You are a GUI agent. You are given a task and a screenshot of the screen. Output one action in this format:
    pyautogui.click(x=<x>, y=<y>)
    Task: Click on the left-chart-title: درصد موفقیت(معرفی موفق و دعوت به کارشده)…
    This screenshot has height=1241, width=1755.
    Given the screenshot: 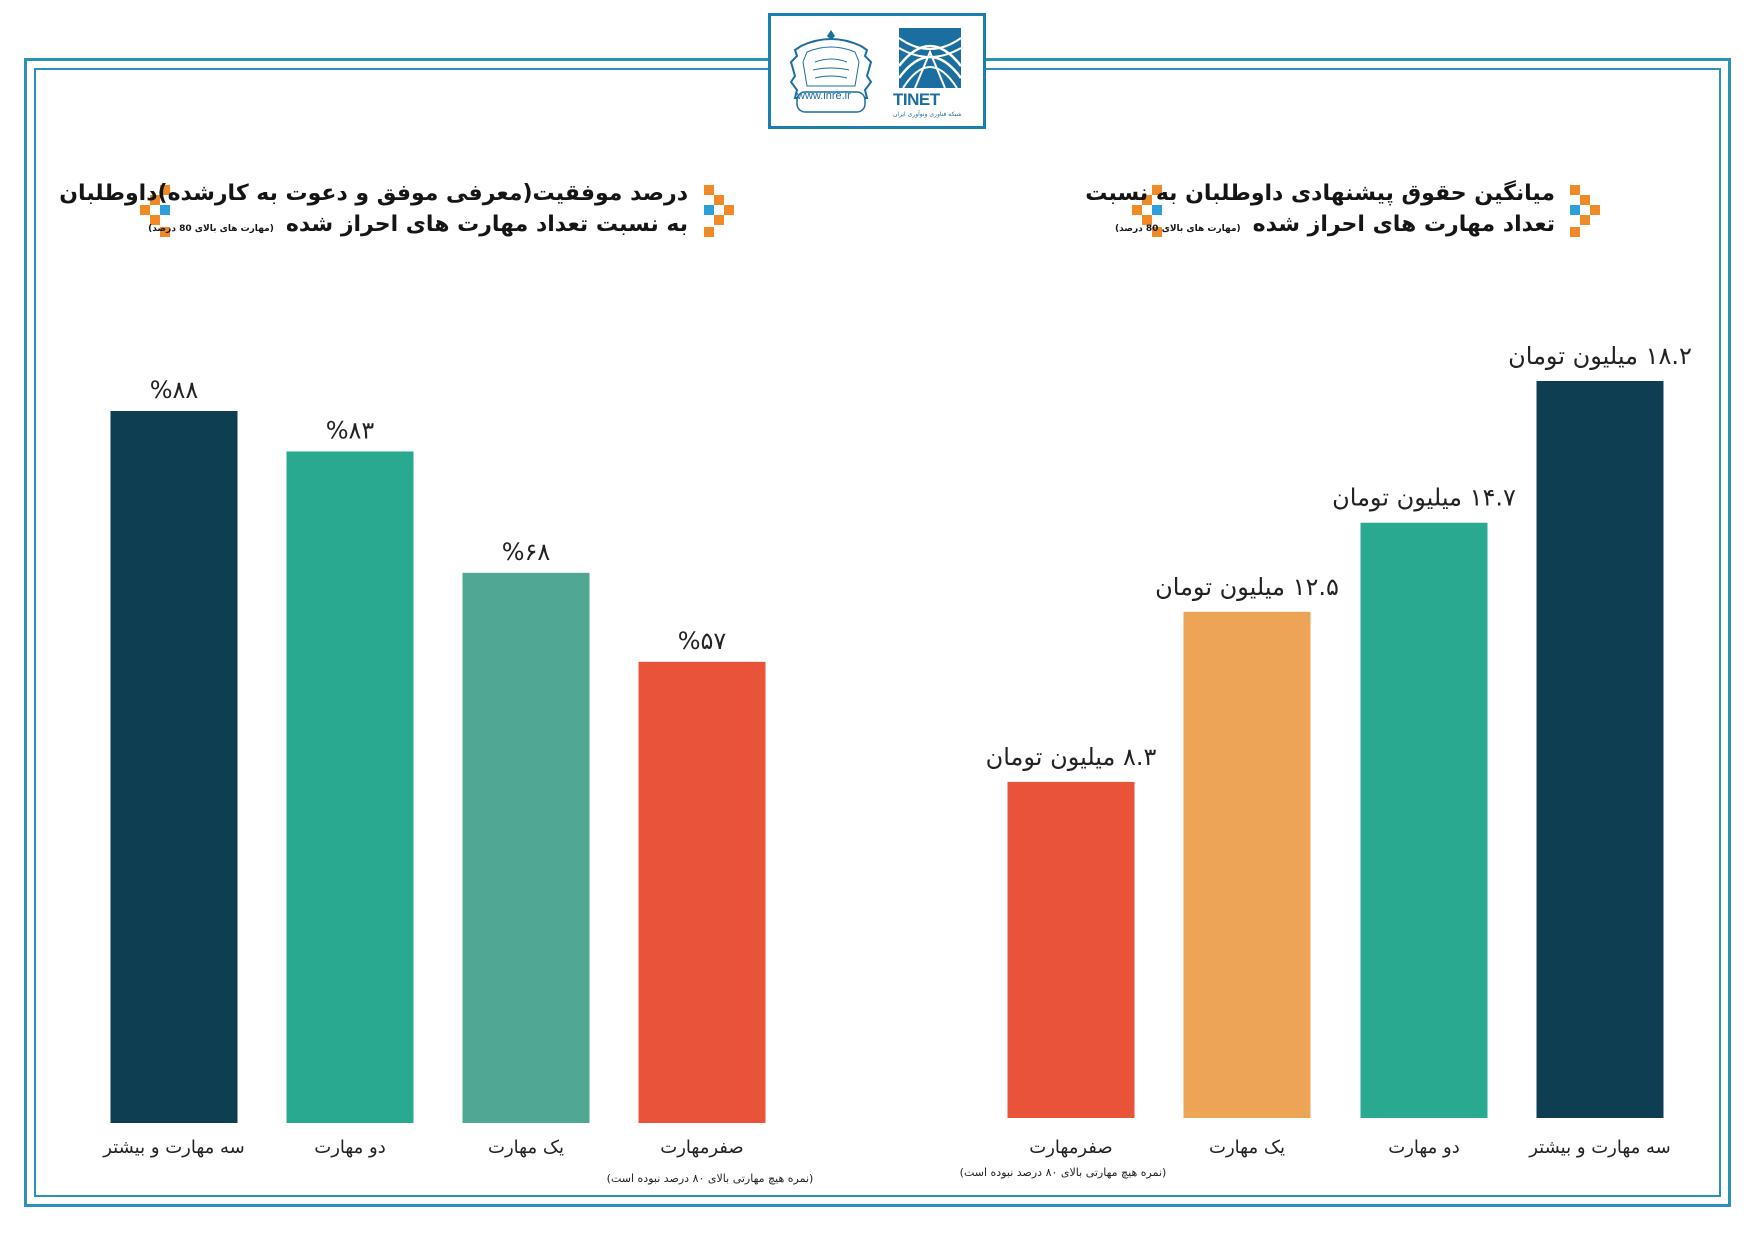 What is the action you would take?
    pyautogui.click(x=373, y=211)
    